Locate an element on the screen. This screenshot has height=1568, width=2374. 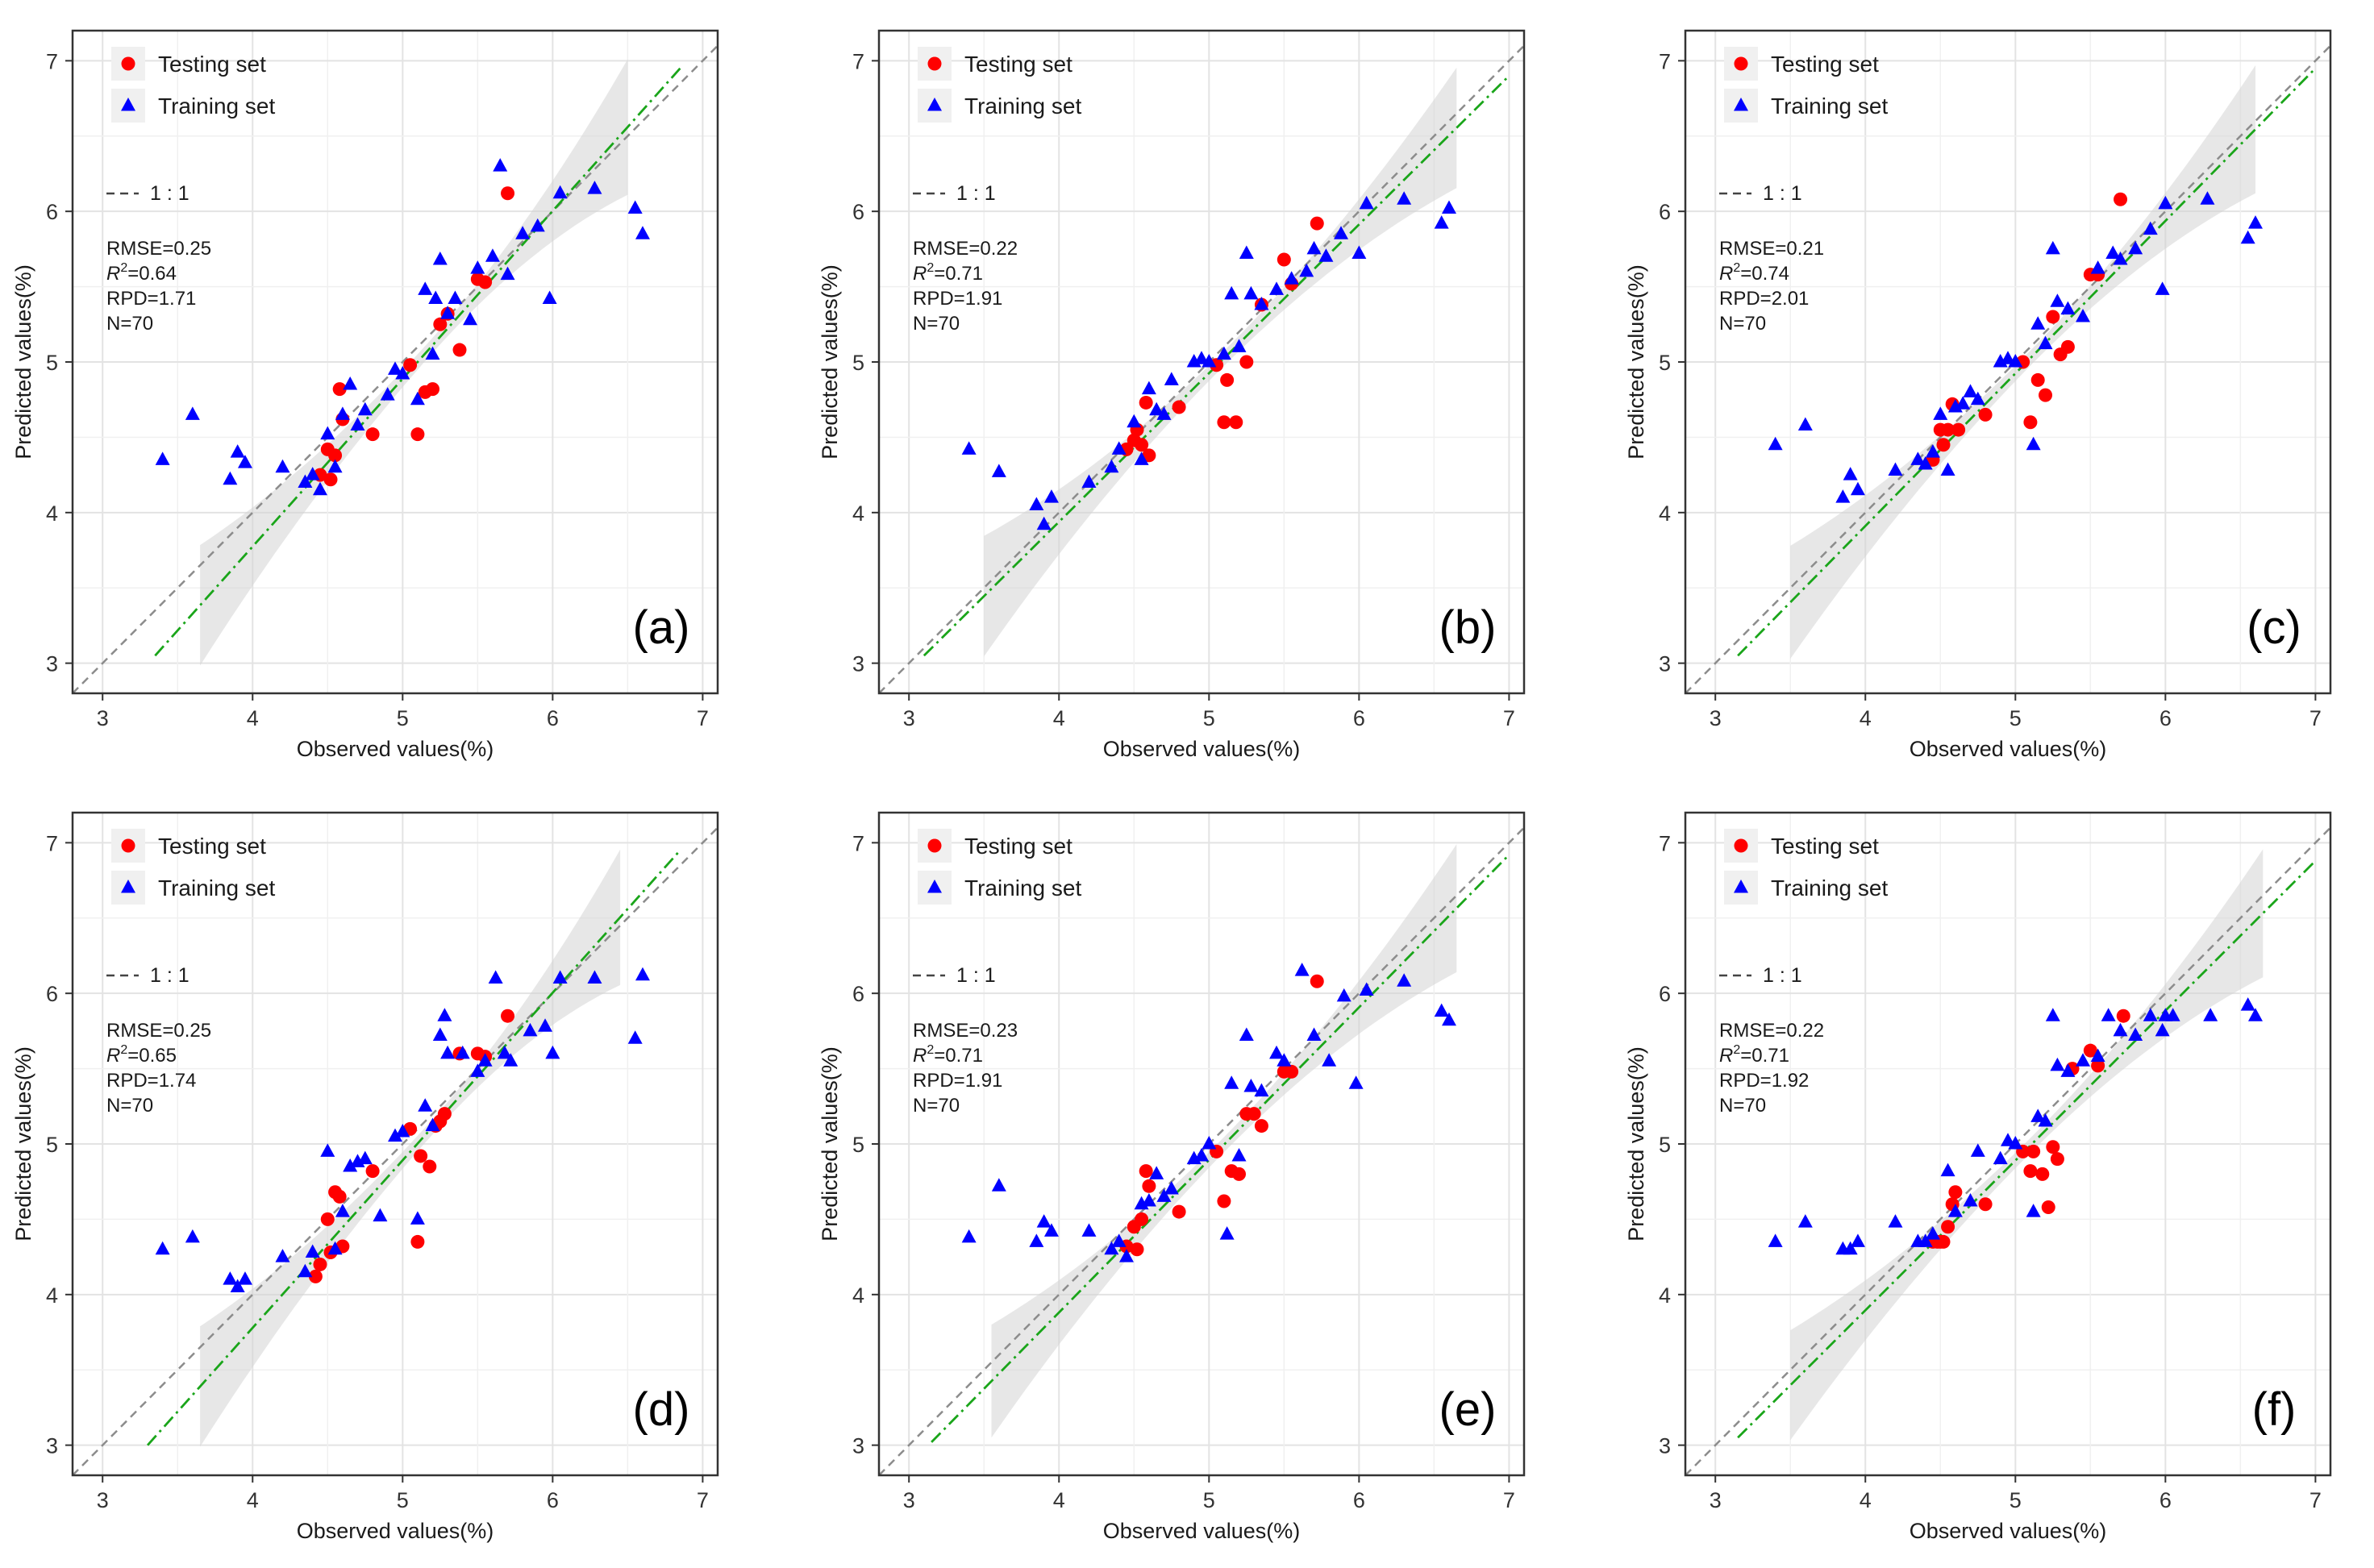
x-tick-label: 4 is located at coordinates (253, 718).